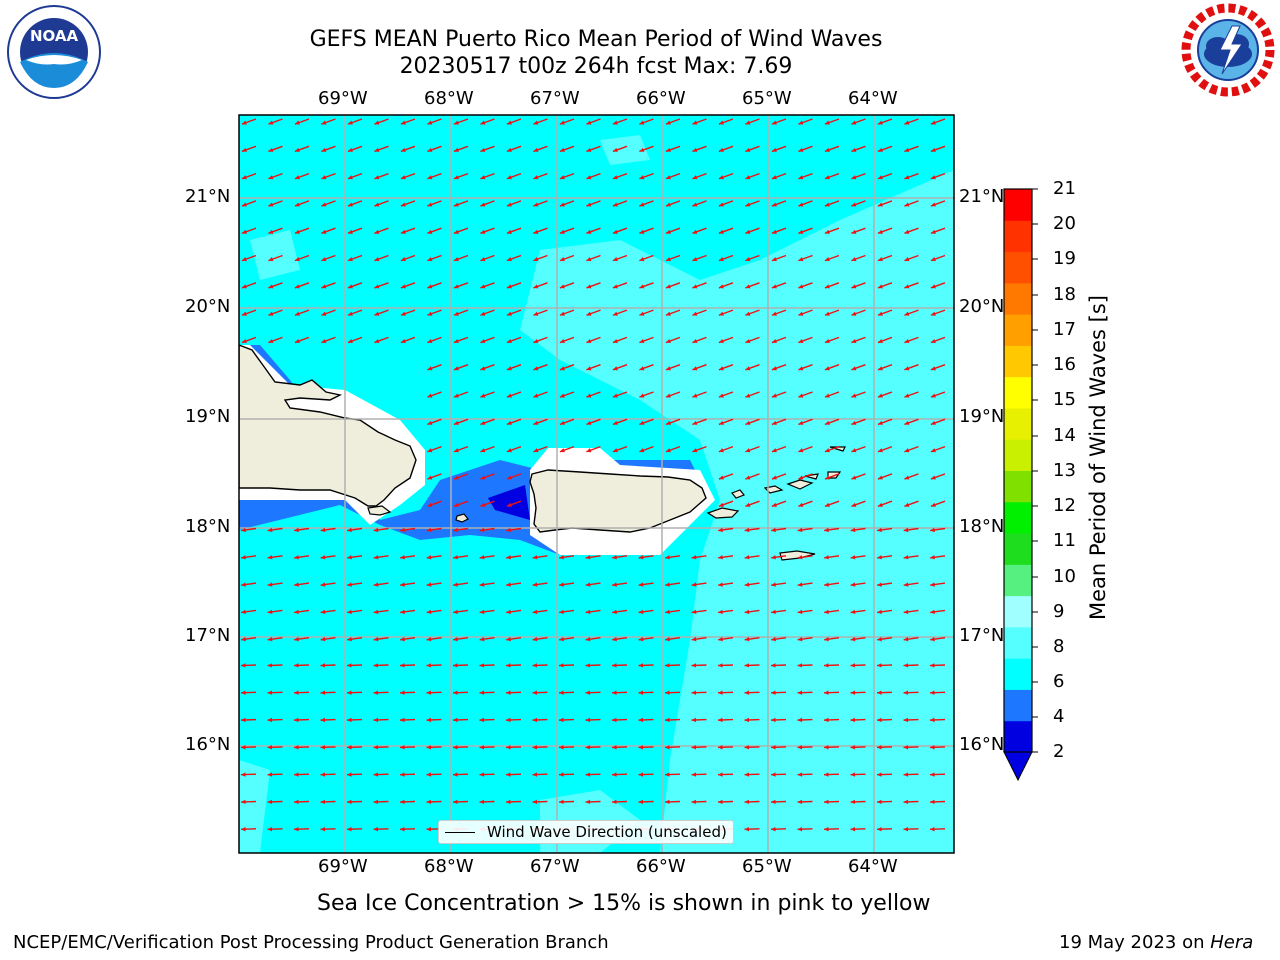 The width and height of the screenshot is (1280, 960). Describe the element at coordinates (800, 484) in the screenshot. I see `virgin-islands` at that location.